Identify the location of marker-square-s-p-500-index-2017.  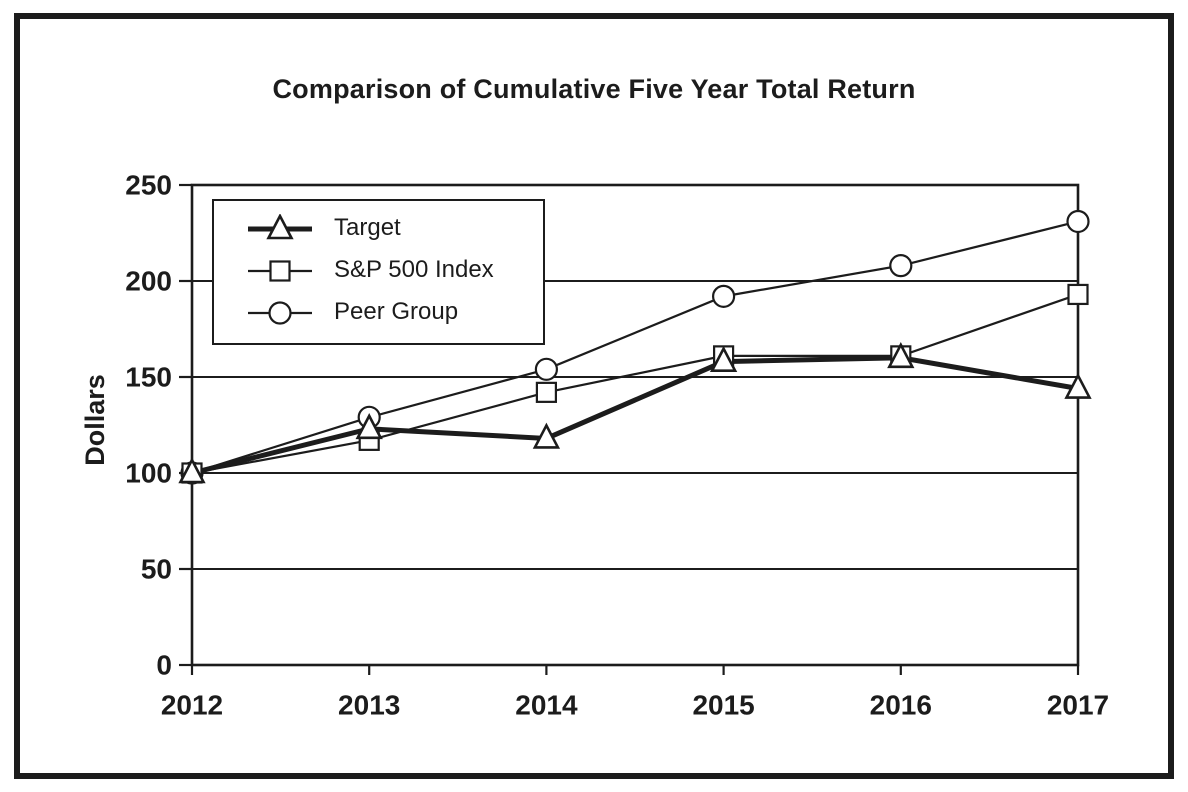
(1078, 294).